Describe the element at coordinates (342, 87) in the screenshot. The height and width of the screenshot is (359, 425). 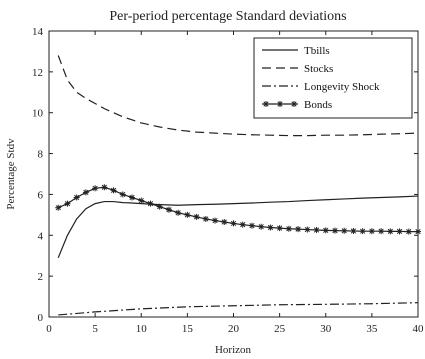
I see `legend-label-longevity-shock: Longevity Shock` at that location.